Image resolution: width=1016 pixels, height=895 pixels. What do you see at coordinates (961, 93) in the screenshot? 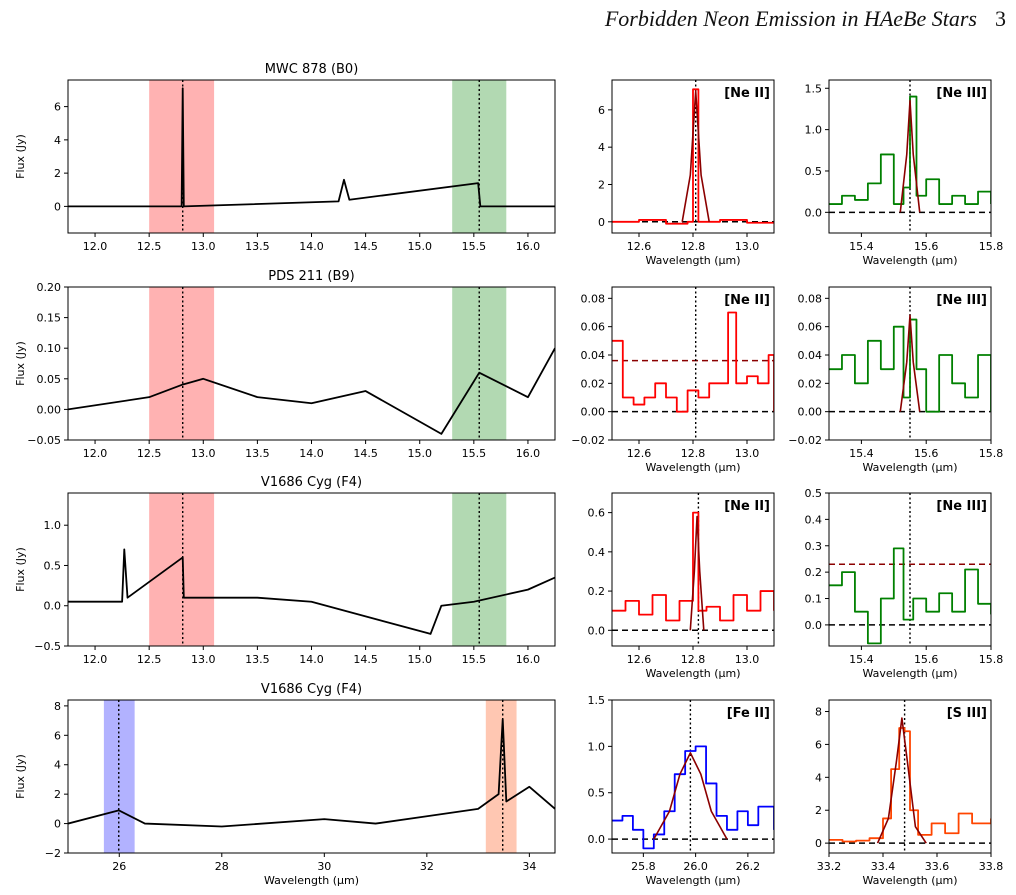
I see `line-species-label: [Ne III]` at bounding box center [961, 93].